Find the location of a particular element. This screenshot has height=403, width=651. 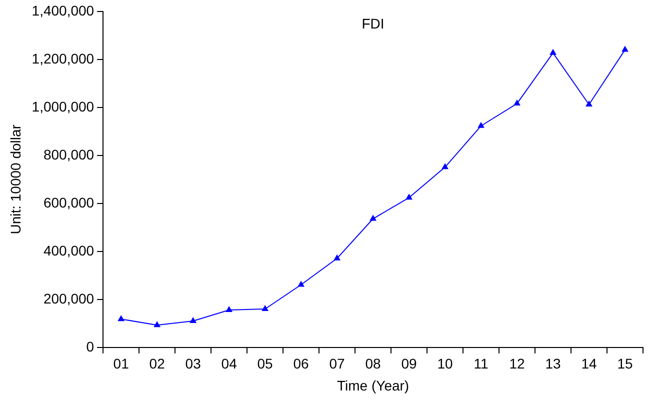

x-tick-label: 03 is located at coordinates (193, 364).